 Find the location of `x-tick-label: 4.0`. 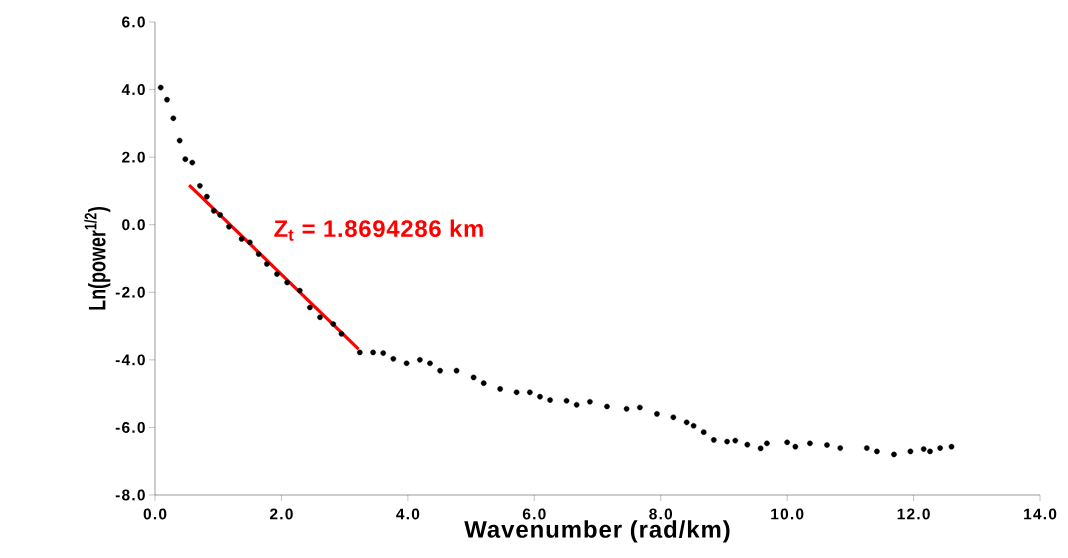

x-tick-label: 4.0 is located at coordinates (408, 514).